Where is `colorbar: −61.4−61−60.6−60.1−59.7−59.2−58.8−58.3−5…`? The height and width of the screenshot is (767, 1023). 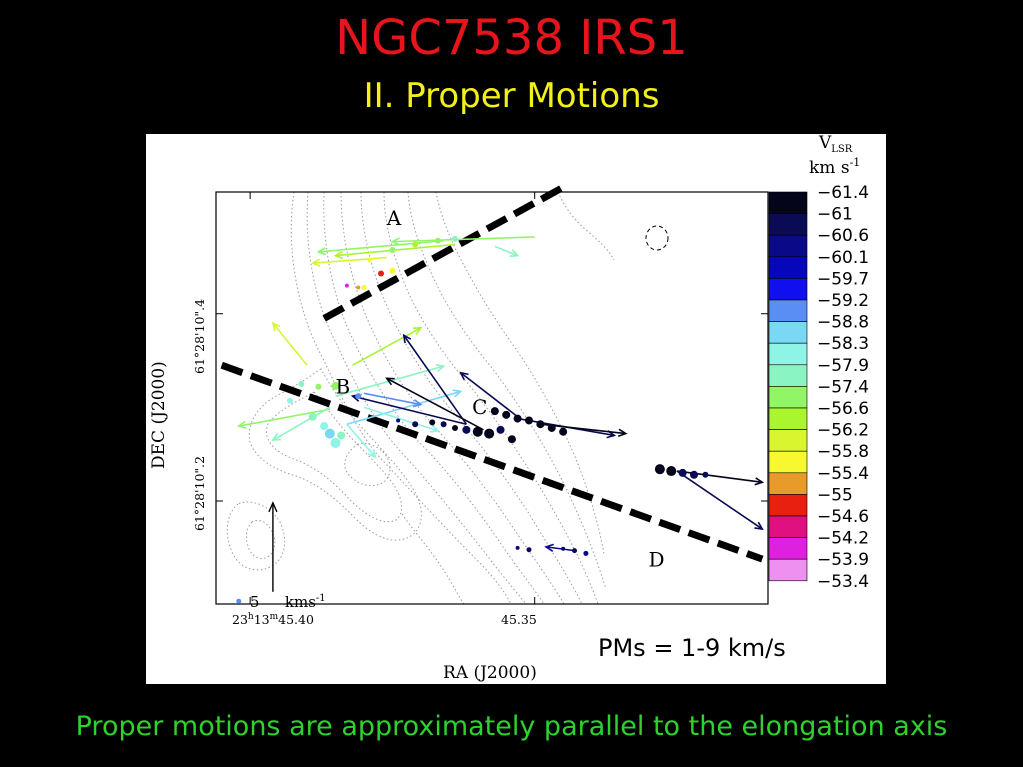 colorbar: −61.4−61−60.6−60.1−59.7−59.2−58.8−58.3−5… is located at coordinates (818, 363).